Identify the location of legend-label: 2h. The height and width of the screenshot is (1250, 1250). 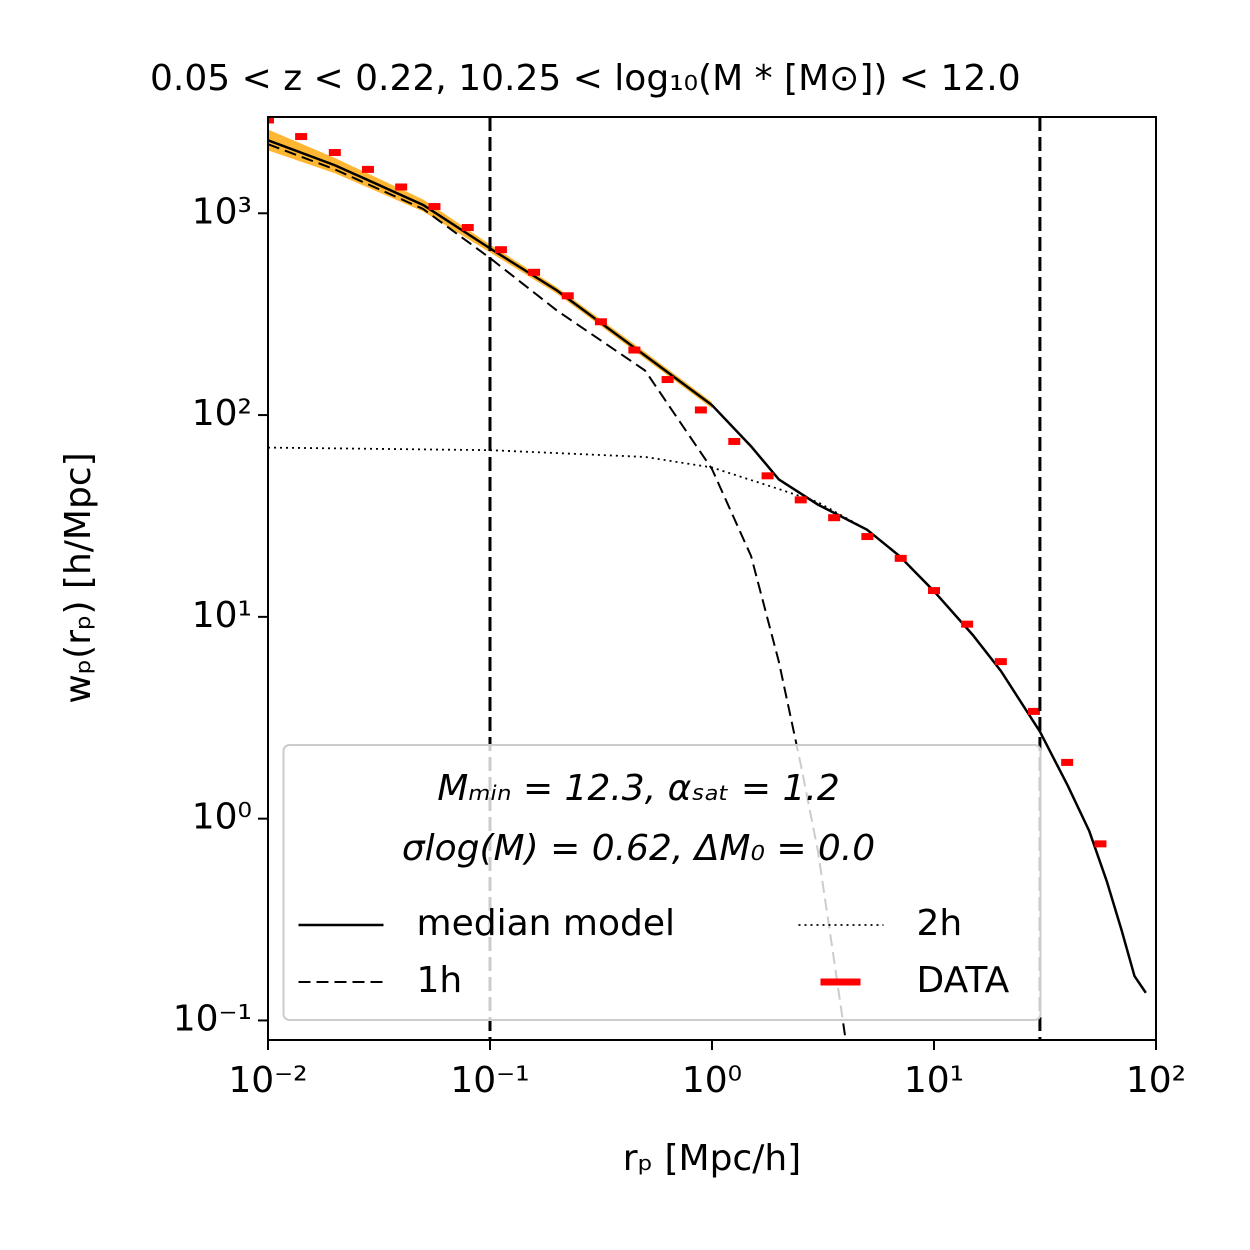
(940, 923).